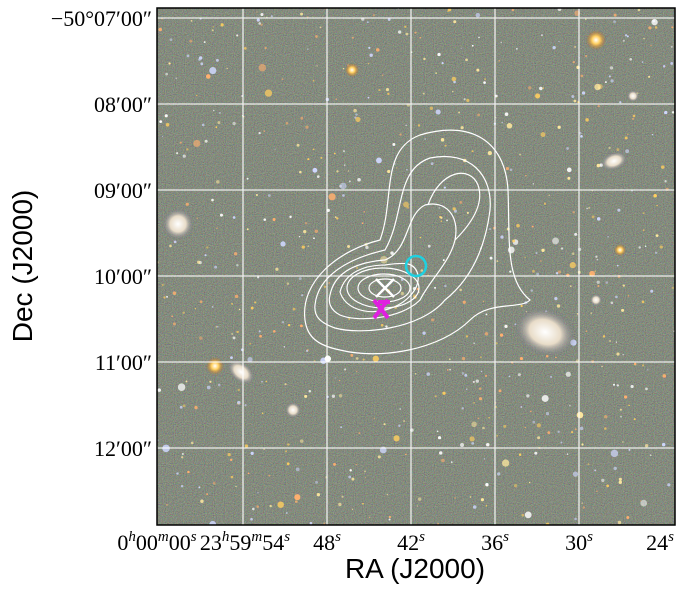 The image size is (682, 592). I want to click on cyan-marker, so click(416, 266).